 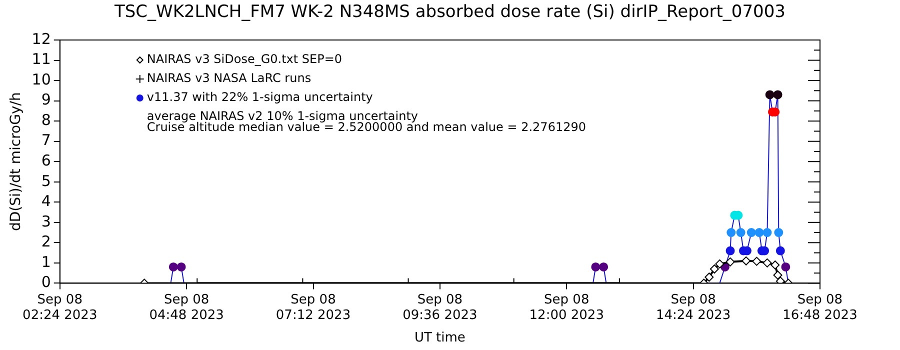 What do you see at coordinates (244, 59) in the screenshot?
I see `legend-label: NAIRAS v3 SiDose_G0.txt SEP=0` at bounding box center [244, 59].